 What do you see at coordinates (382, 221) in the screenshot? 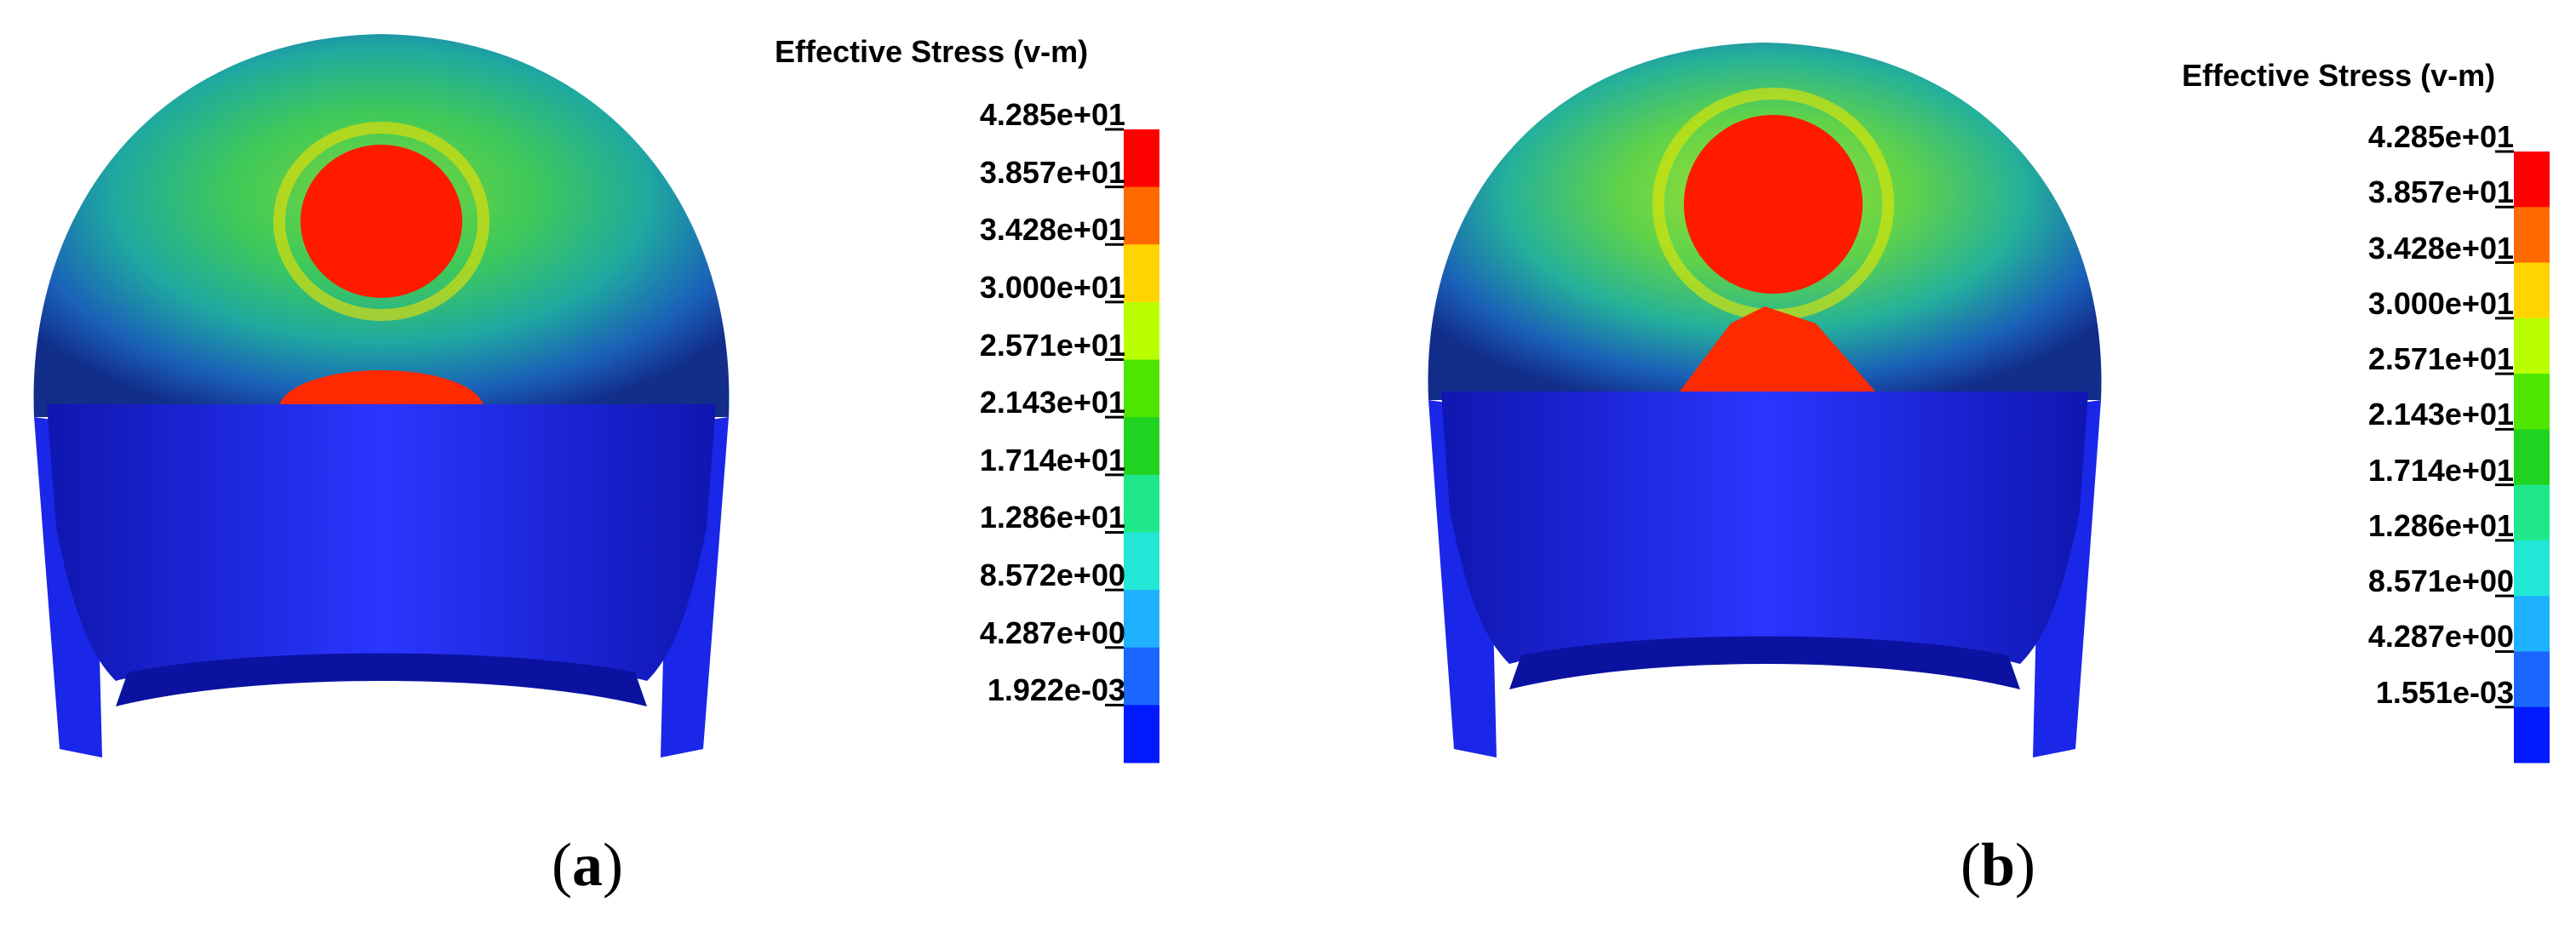
I see `helmet-a-hotspot` at bounding box center [382, 221].